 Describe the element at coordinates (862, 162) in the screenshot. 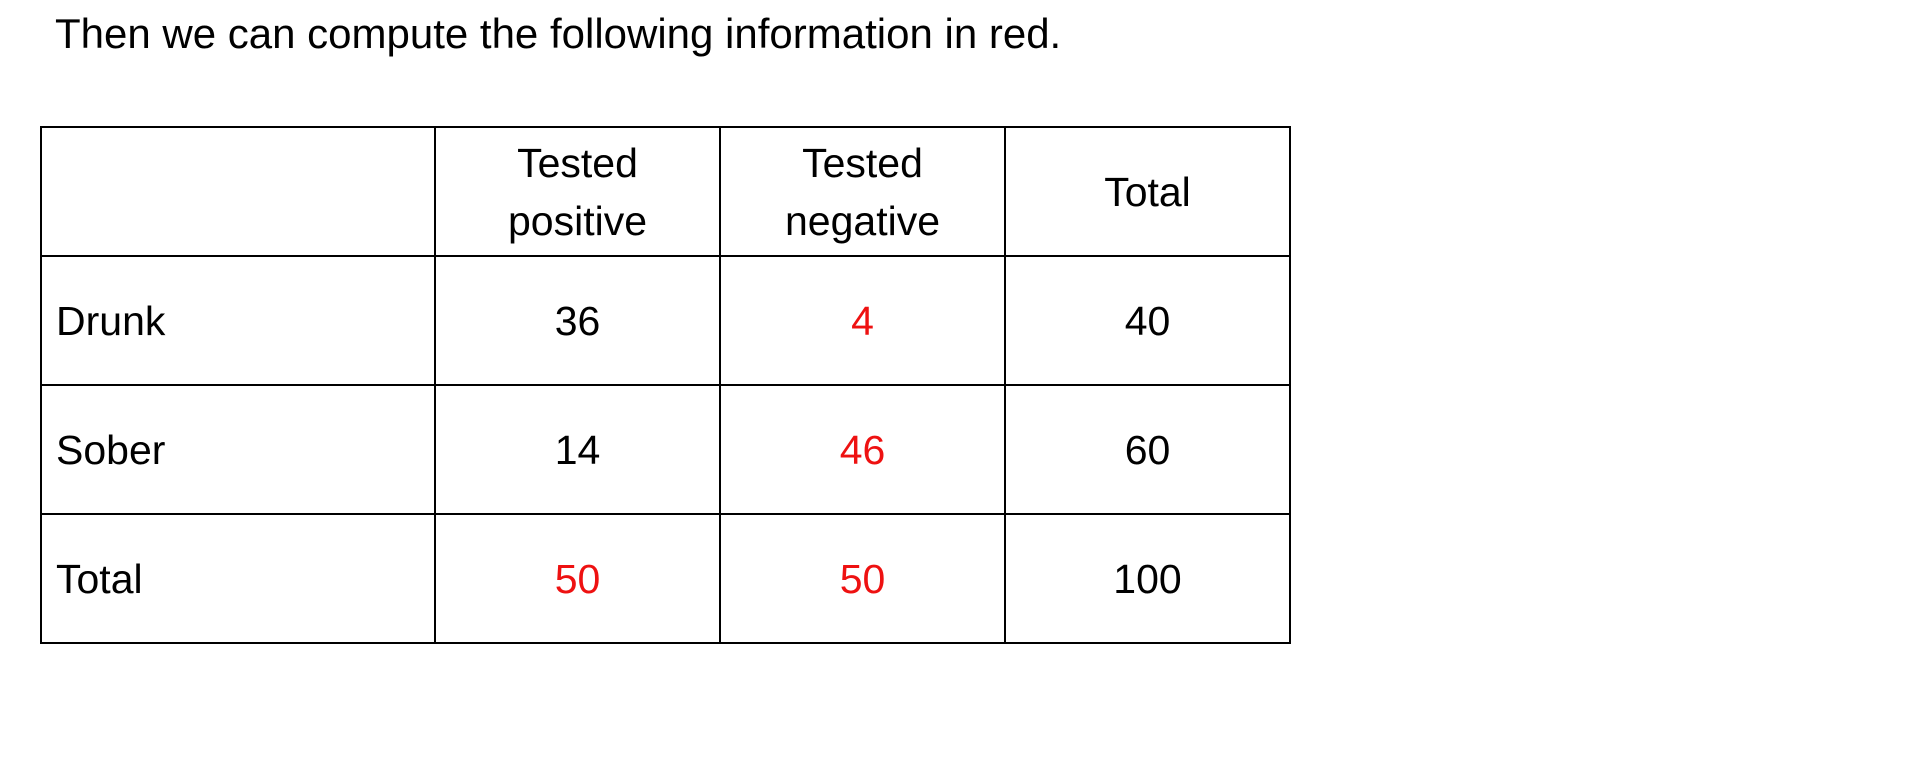

I see `header-tested-negative-line1: Tested` at that location.